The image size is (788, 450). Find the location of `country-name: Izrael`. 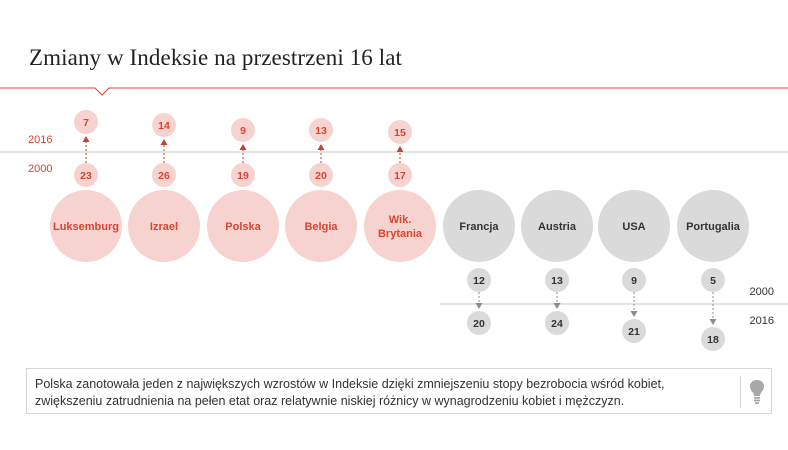

country-name: Izrael is located at coordinates (164, 227).